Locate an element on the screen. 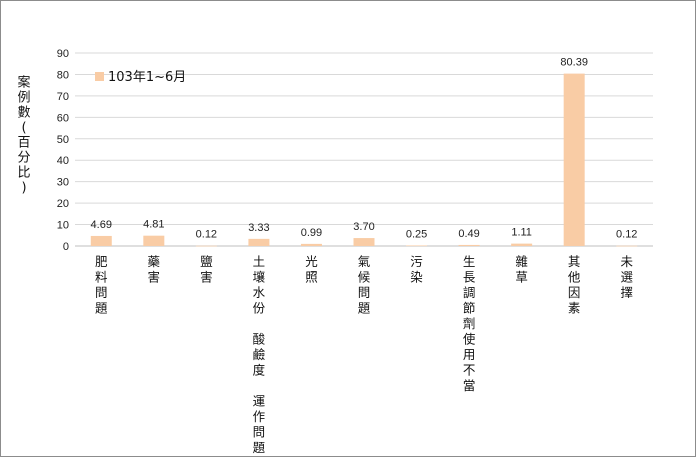 This screenshot has height=458, width=696. category-label: 氣候問題 is located at coordinates (364, 285).